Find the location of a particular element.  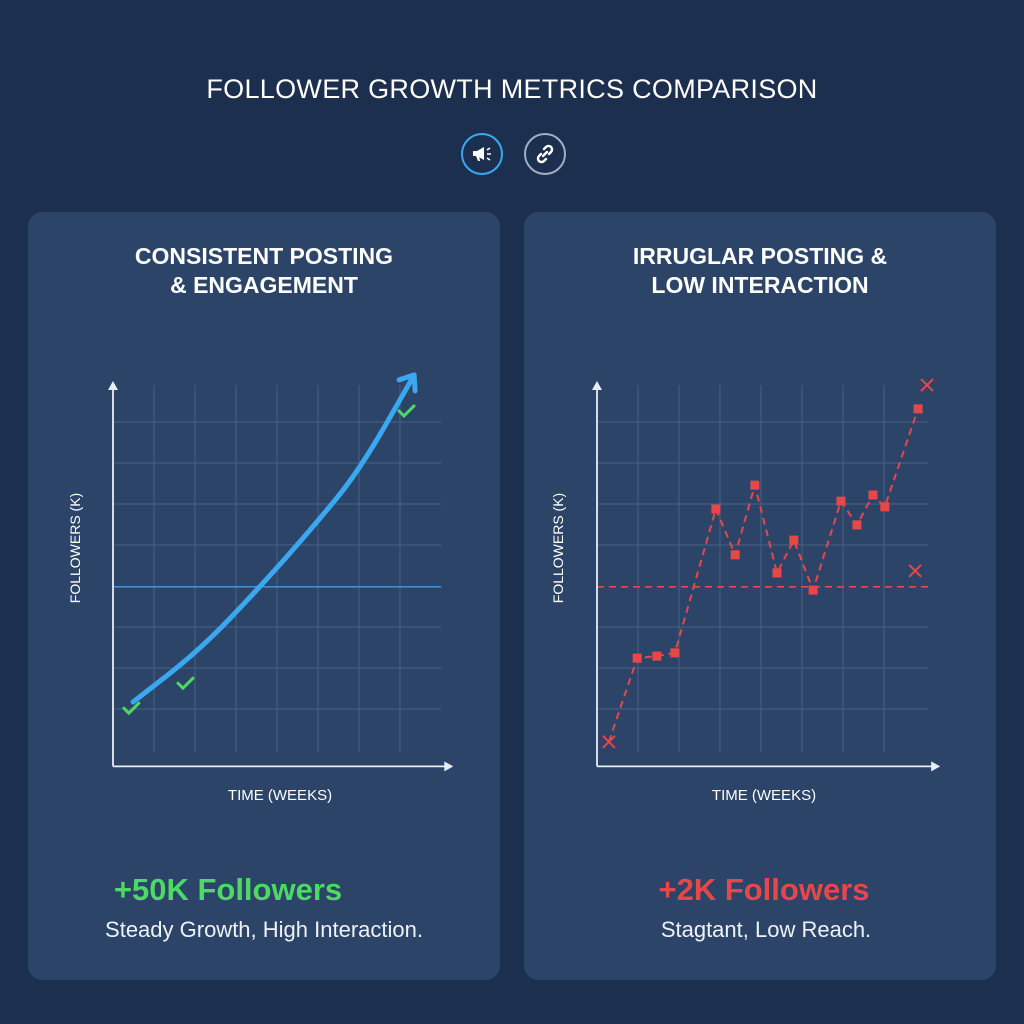

page-title: FOLLOWER GROWTH METRICS COMPARISON is located at coordinates (512, 89).